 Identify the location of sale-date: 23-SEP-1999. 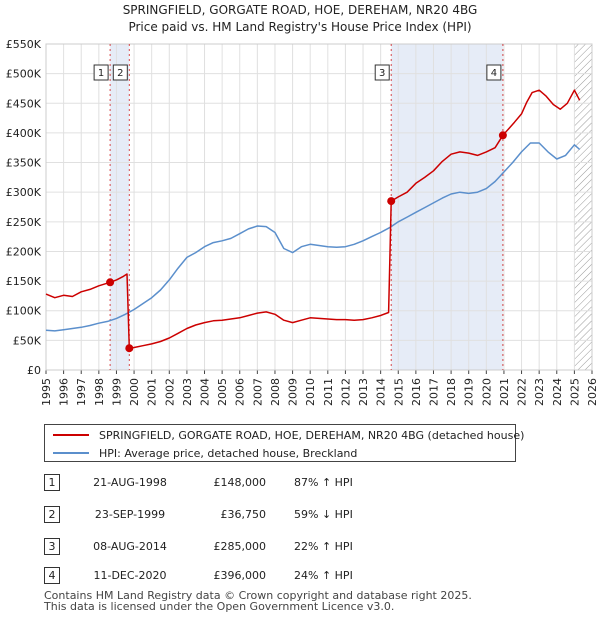
(130, 514).